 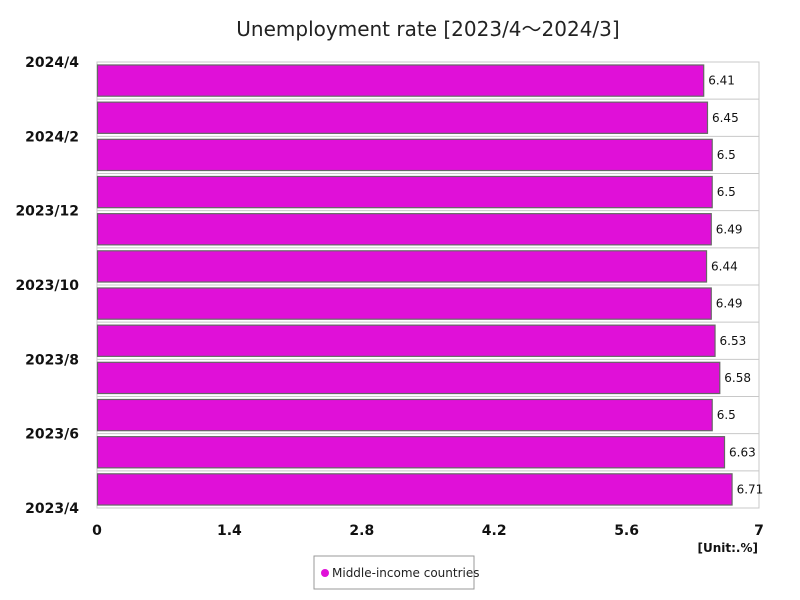 What do you see at coordinates (750, 489) in the screenshot?
I see `data-label-2023/4: 6.71` at bounding box center [750, 489].